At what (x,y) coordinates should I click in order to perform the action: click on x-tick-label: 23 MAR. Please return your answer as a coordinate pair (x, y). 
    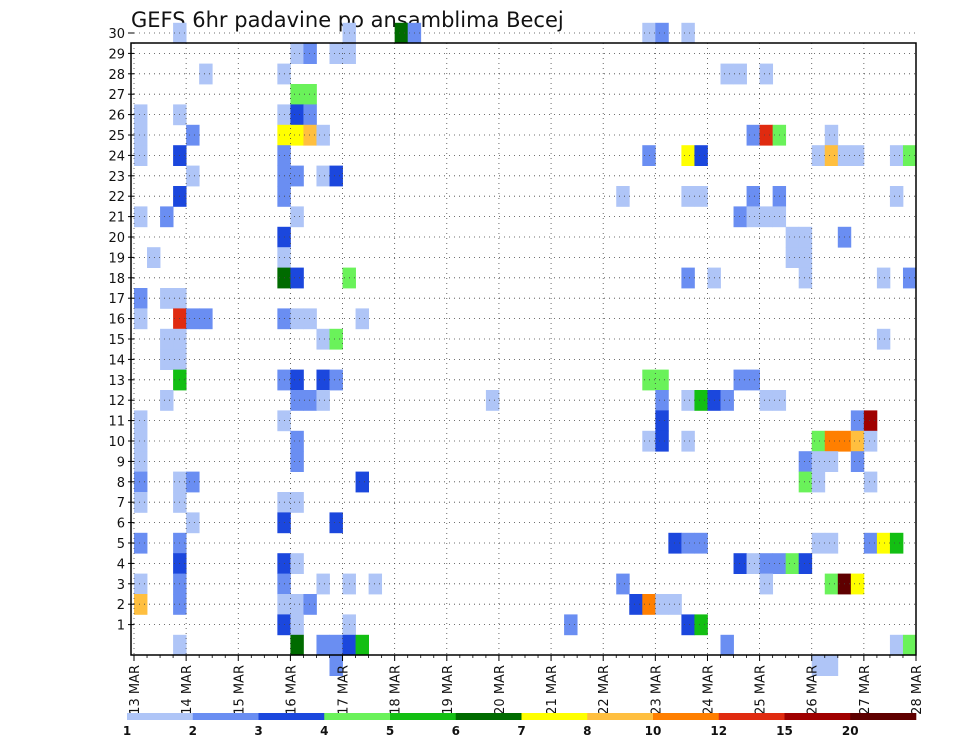
    Looking at the image, I should click on (656, 690).